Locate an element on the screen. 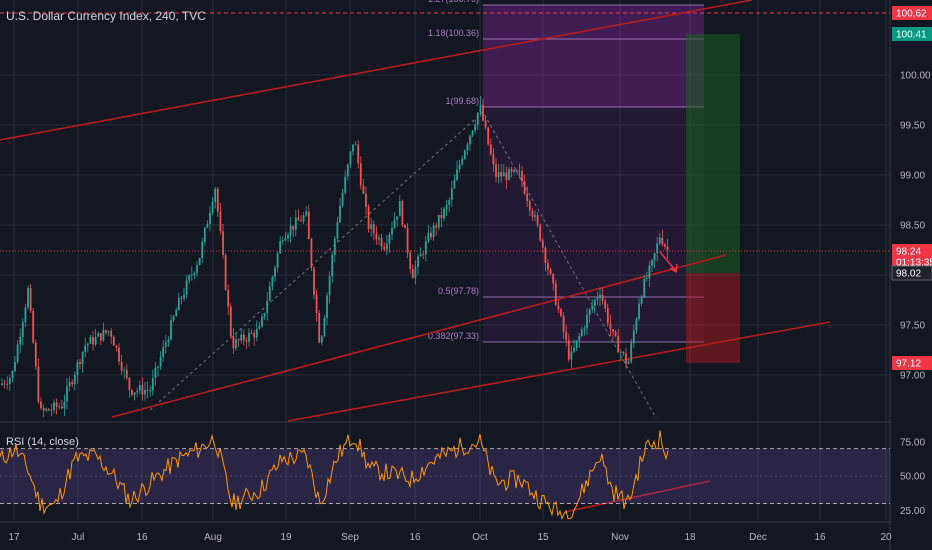  price-tag-label: 98.24 is located at coordinates (908, 252).